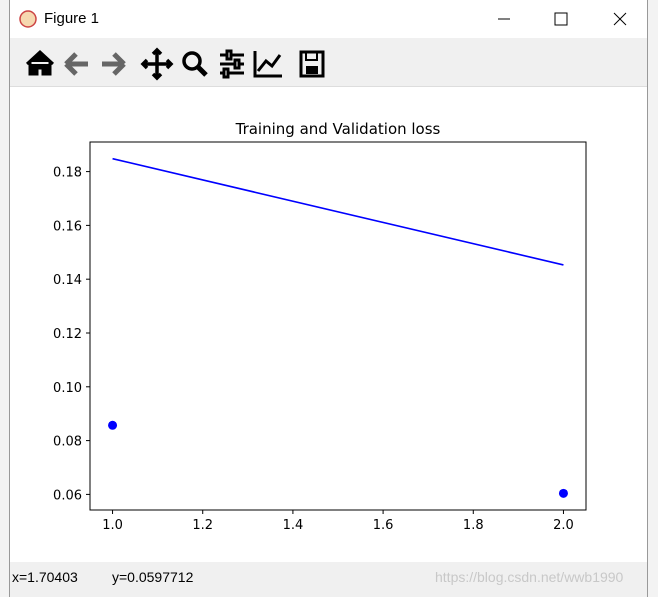 The width and height of the screenshot is (658, 597). Describe the element at coordinates (67, 173) in the screenshot. I see `y-tick-label: 0.18` at that location.